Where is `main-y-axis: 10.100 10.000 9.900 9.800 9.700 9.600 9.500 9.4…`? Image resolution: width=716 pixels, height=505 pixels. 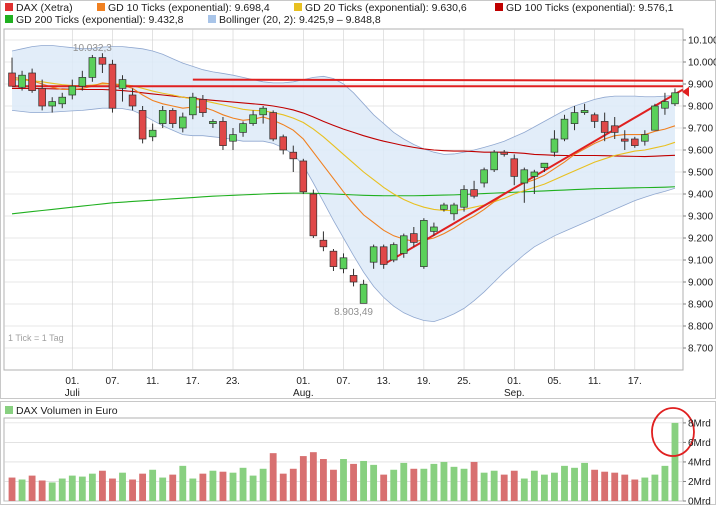 main-y-axis: 10.100 10.000 9.900 9.800 9.700 9.600 9.500 9.4… is located at coordinates (699, 195).